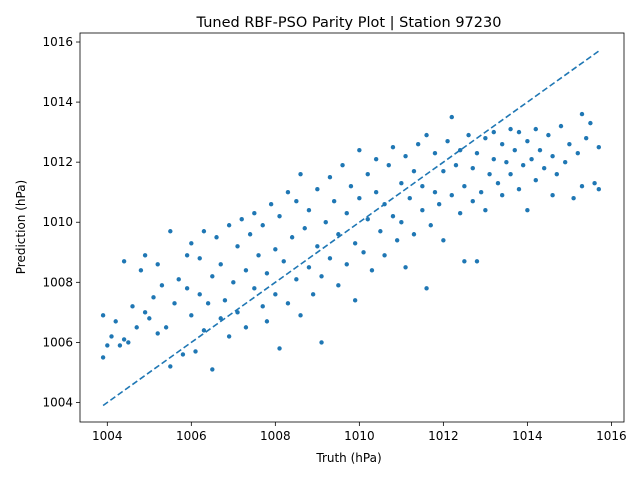 Image resolution: width=640 pixels, height=480 pixels. I want to click on x-tick-label: 1006, so click(191, 436).